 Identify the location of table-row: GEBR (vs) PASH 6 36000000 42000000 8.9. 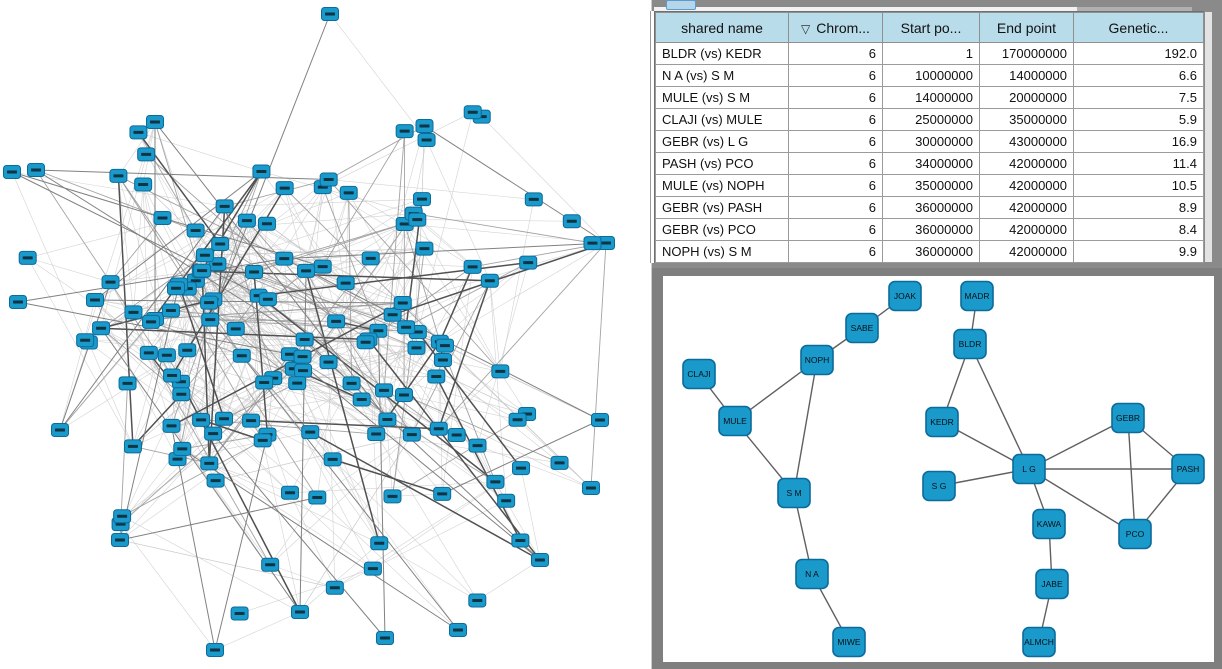
(929, 207).